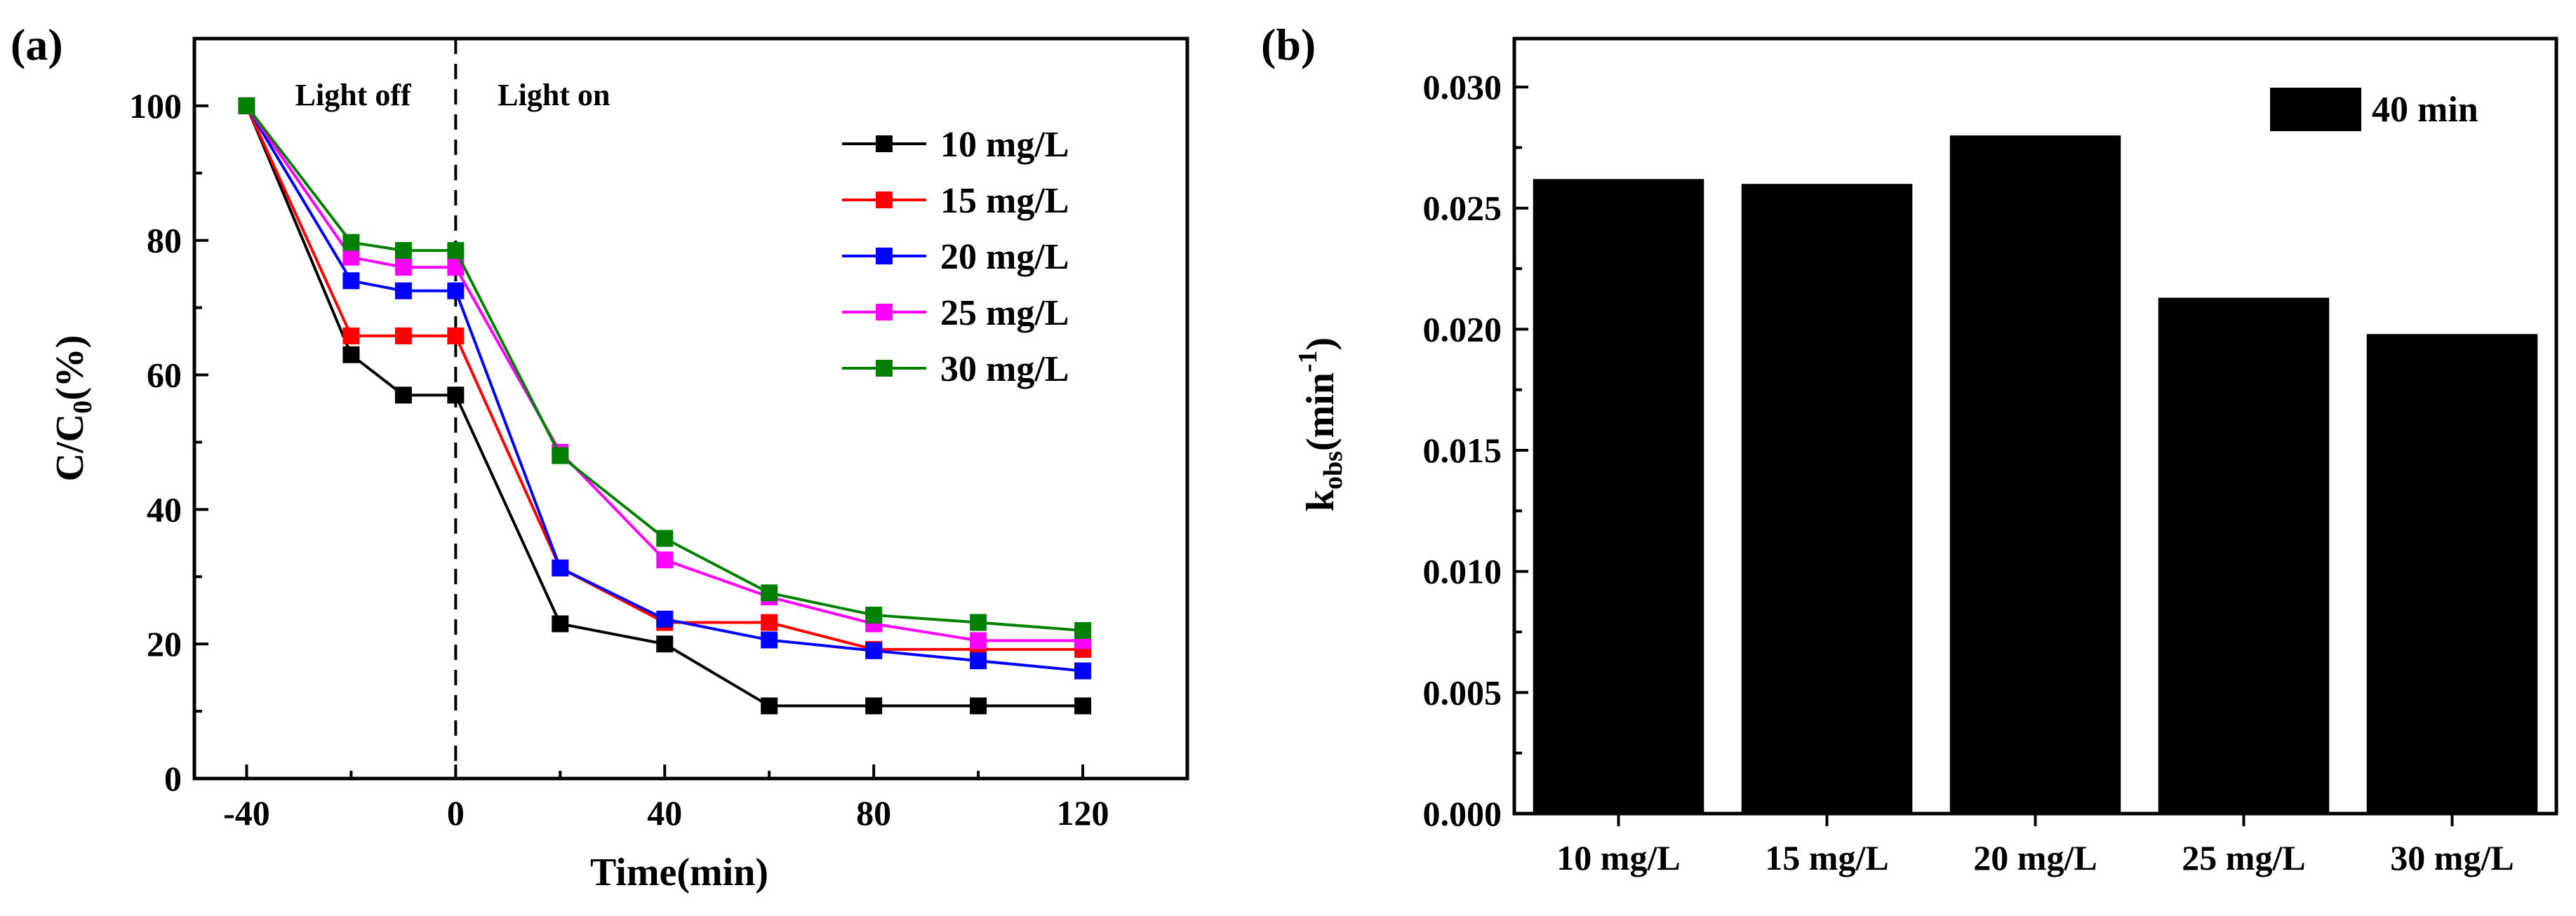 This screenshot has height=916, width=2576. I want to click on y-tick-label-b: 0.025, so click(1462, 208).